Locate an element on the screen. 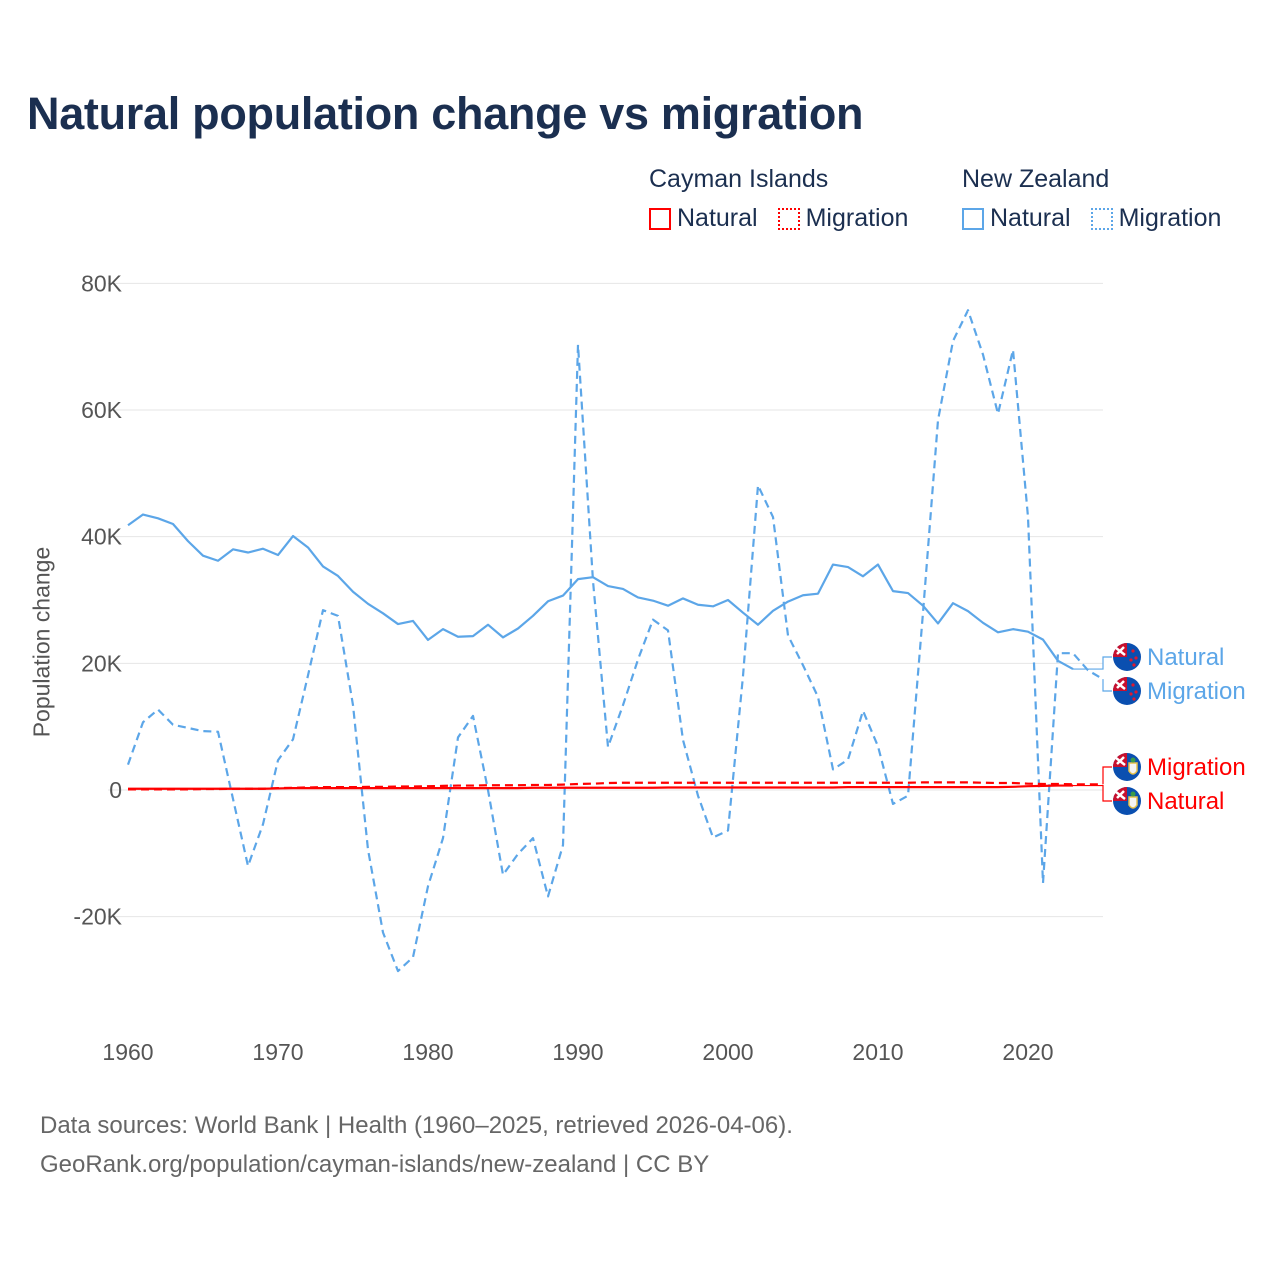 This screenshot has width=1280, height=1280. x-tick-label: 1960 is located at coordinates (127, 1052).